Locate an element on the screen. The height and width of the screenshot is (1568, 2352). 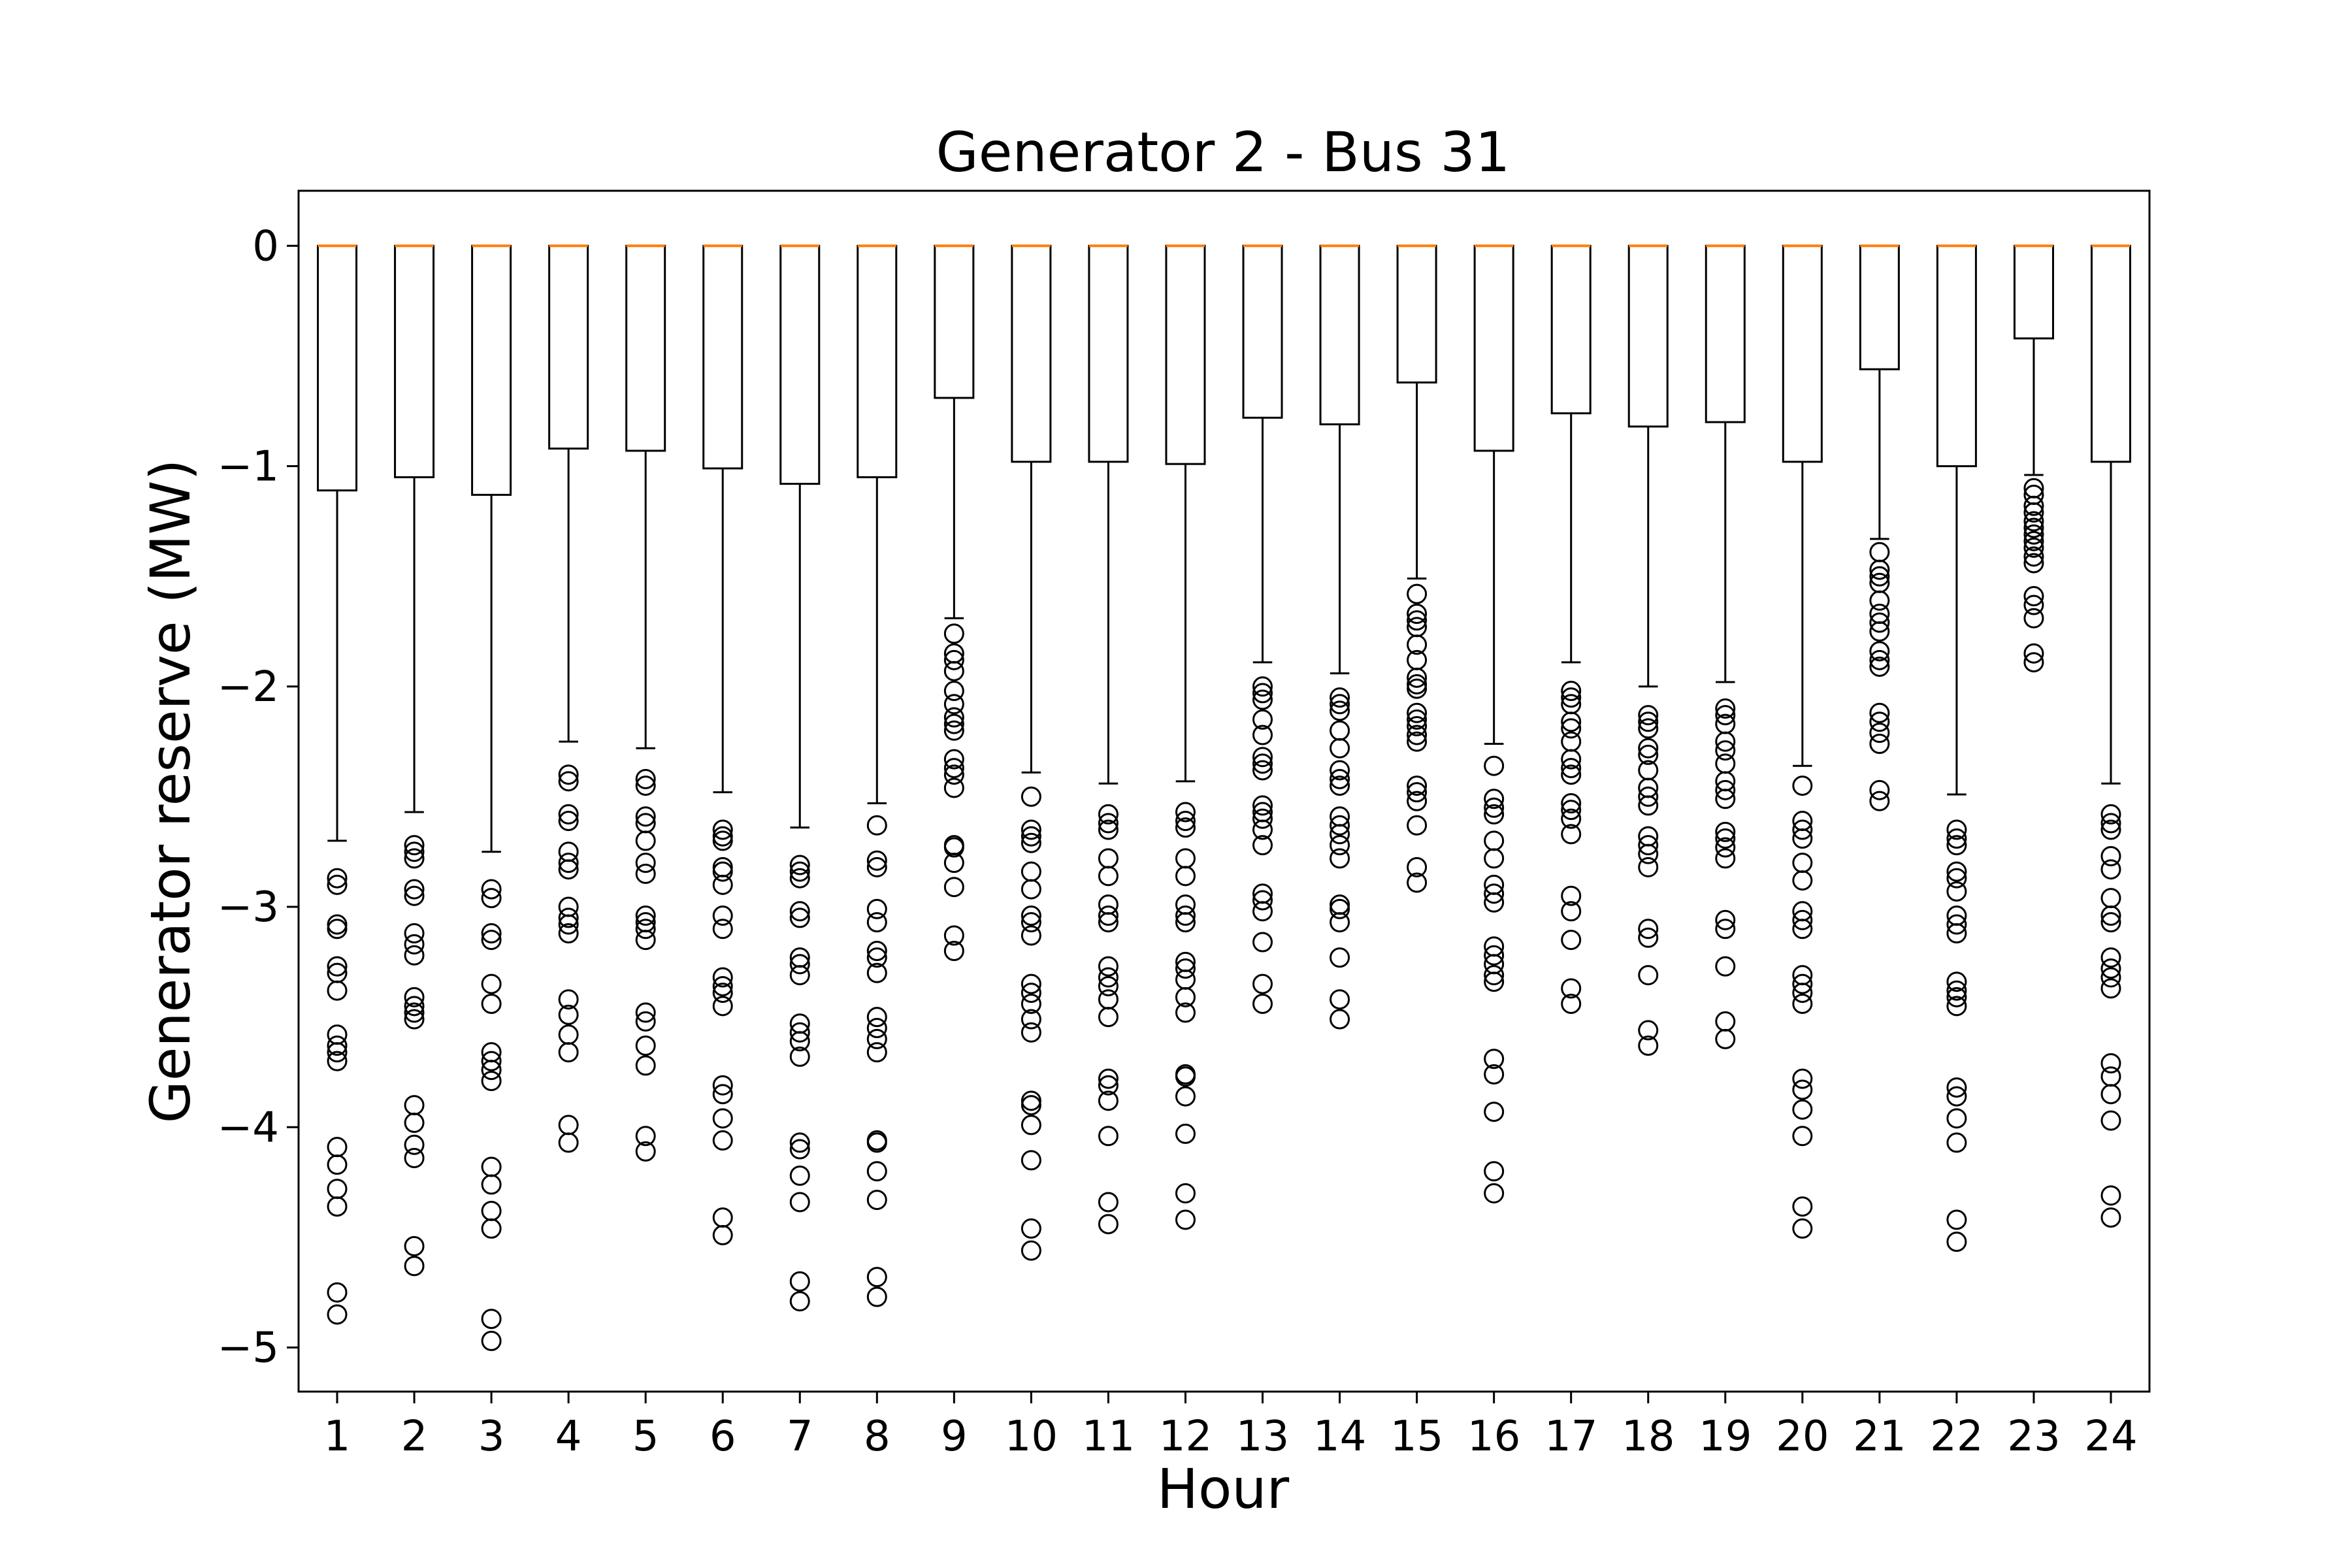
x-tick-label: 23 is located at coordinates (2033, 1437).